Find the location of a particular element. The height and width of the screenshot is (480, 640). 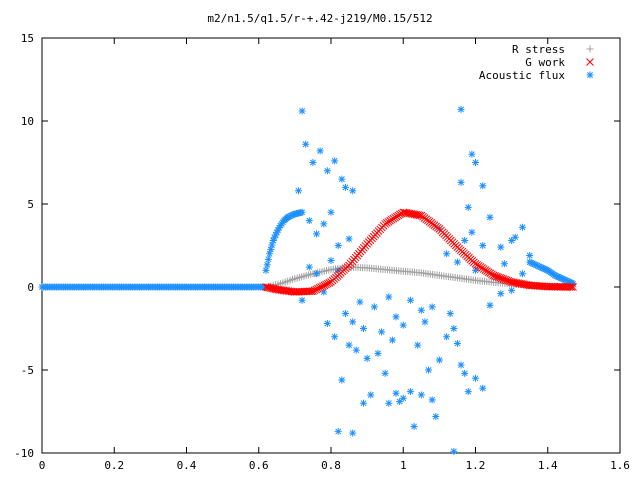

x-tick-label: 0.6 is located at coordinates (259, 465).